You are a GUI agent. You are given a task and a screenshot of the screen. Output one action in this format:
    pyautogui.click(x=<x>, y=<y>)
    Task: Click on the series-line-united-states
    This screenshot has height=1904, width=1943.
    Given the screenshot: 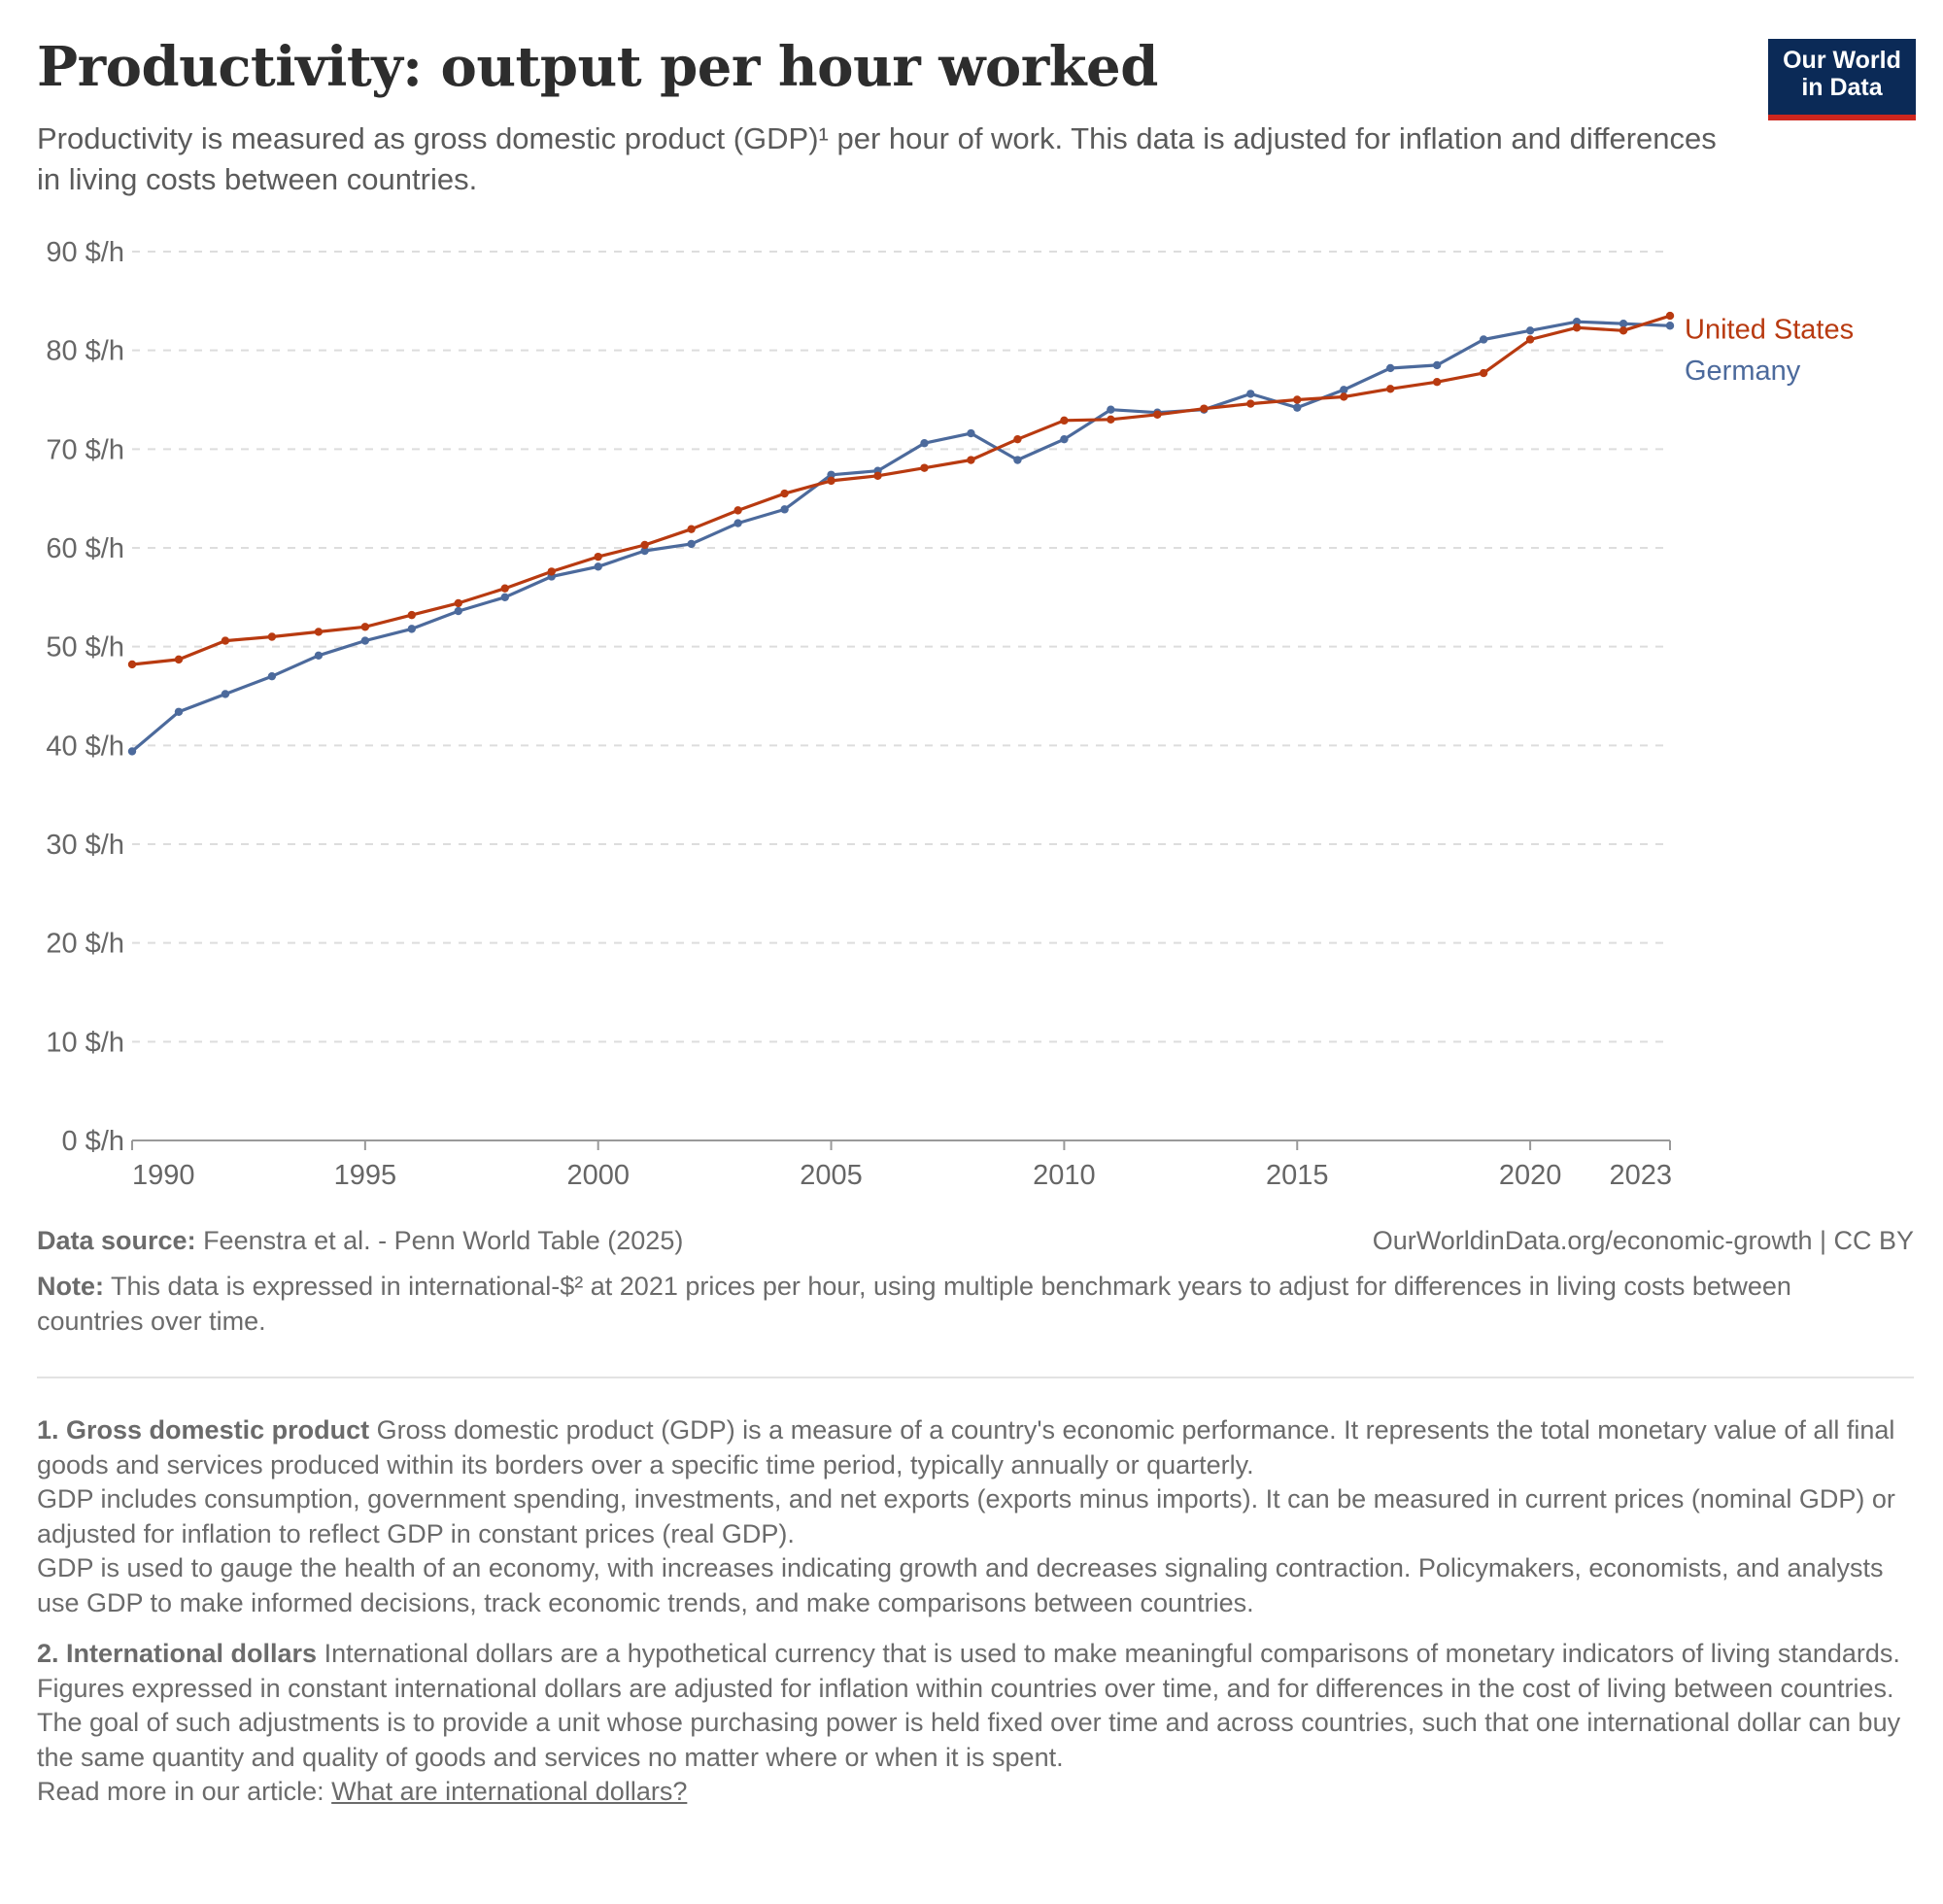 What is the action you would take?
    pyautogui.click(x=901, y=490)
    